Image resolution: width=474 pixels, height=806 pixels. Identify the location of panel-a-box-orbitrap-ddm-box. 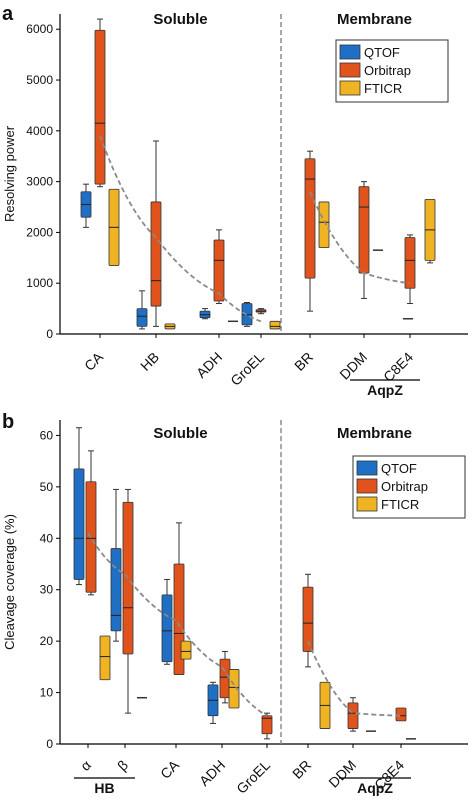
(364, 230).